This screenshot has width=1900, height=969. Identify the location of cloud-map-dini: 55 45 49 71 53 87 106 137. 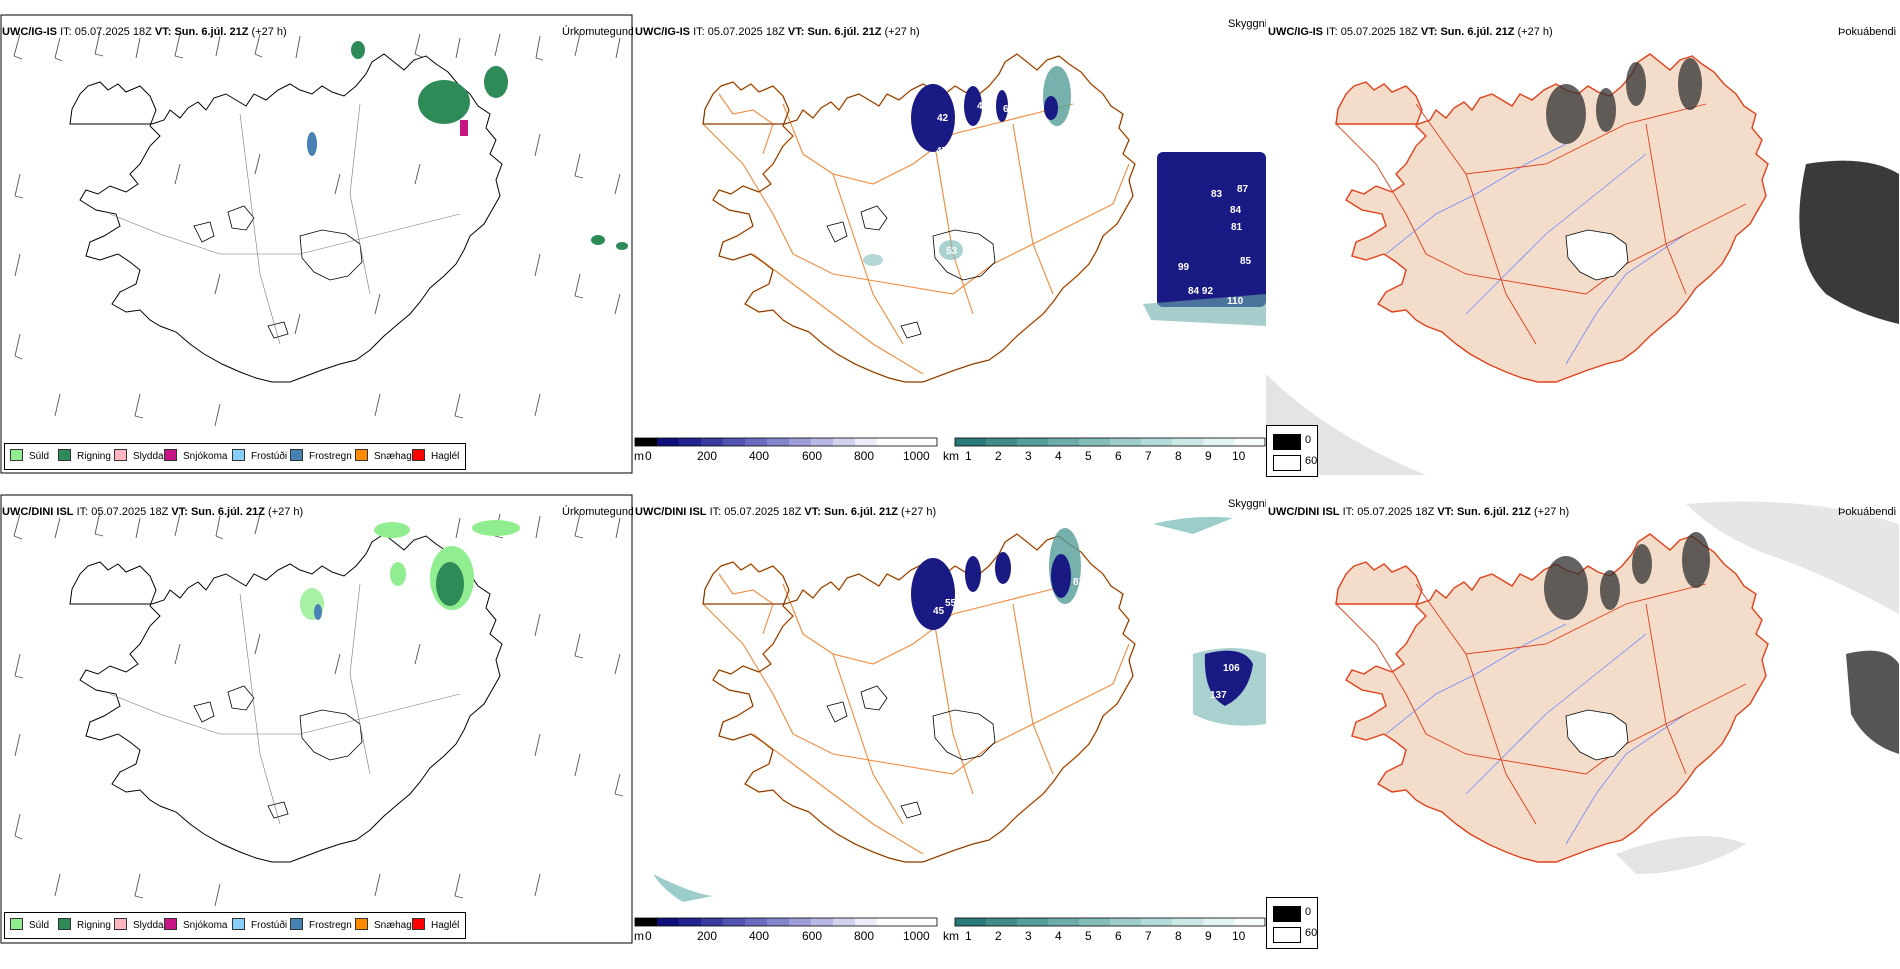
(950, 721).